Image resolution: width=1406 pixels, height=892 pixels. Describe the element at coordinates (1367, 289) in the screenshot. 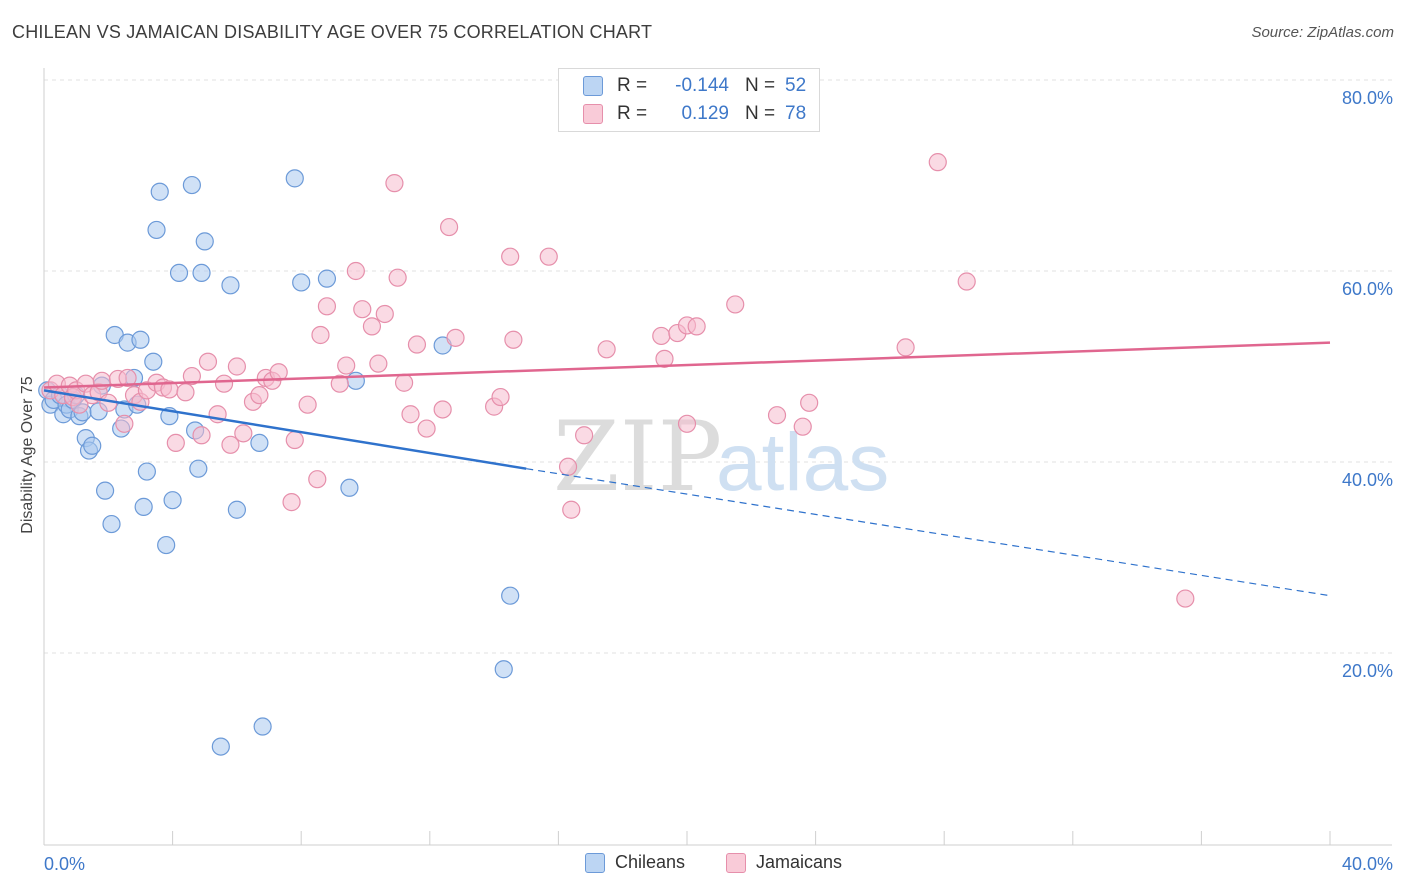

I see `y-tick-label: 60.0%` at that location.